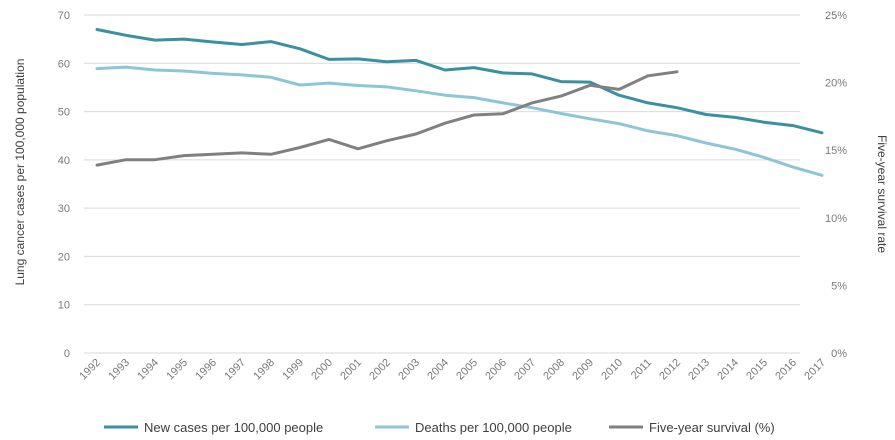 Image resolution: width=895 pixels, height=440 pixels. I want to click on x-tick-label: 2002, so click(380, 370).